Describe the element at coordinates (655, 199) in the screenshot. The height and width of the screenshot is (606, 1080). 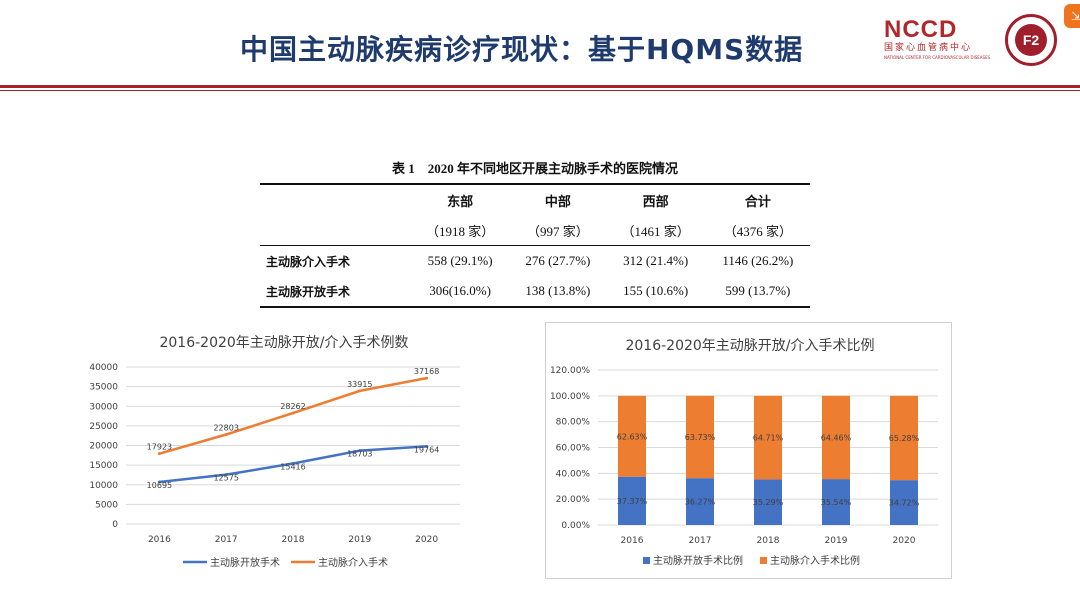
I see `col-header-west: 西部` at that location.